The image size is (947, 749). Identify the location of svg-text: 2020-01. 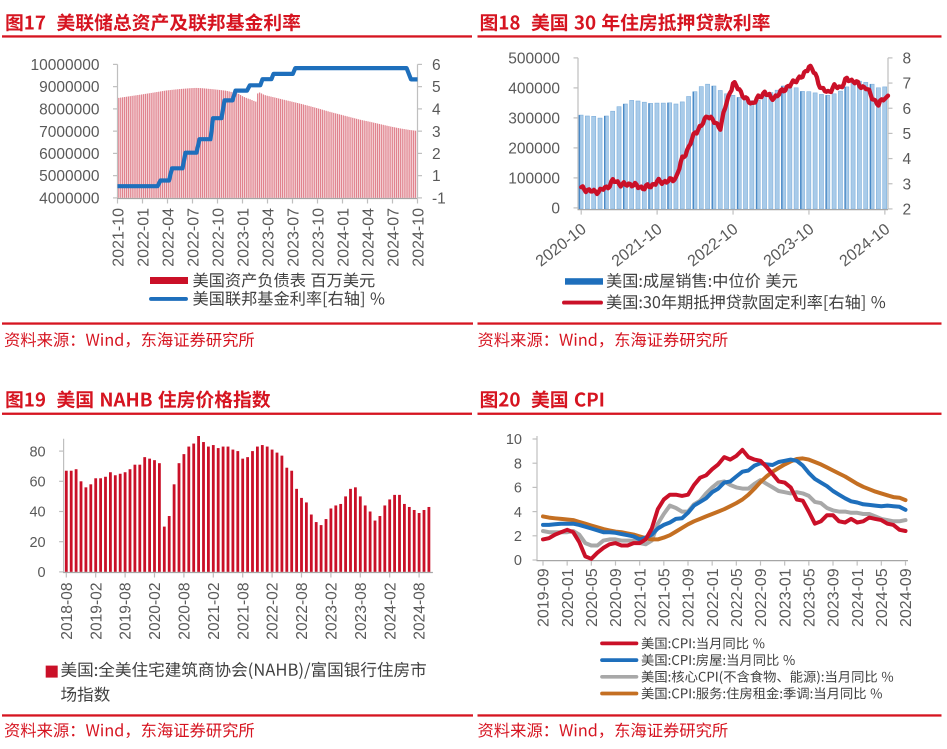
(568, 597).